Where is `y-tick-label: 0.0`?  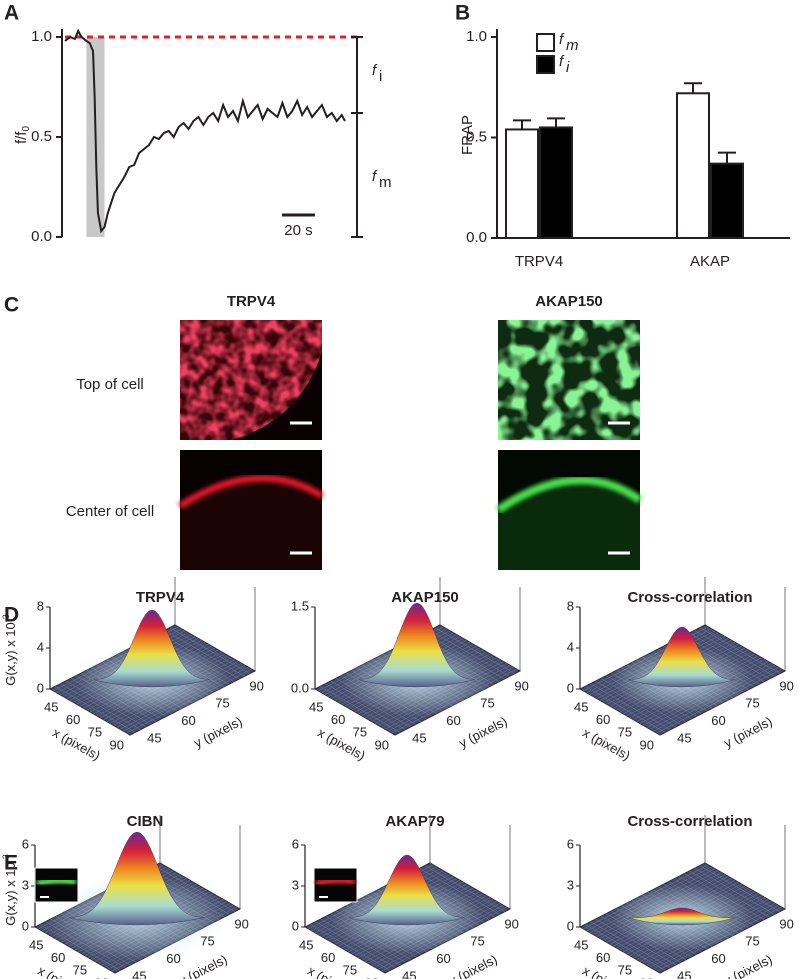 y-tick-label: 0.0 is located at coordinates (476, 237).